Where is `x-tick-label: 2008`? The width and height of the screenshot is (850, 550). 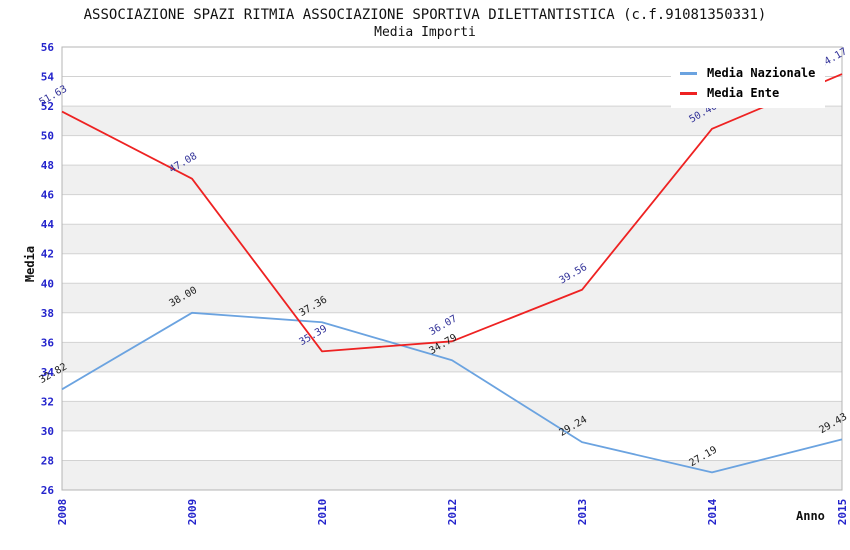
x-tick-label: 2008 is located at coordinates (62, 512).